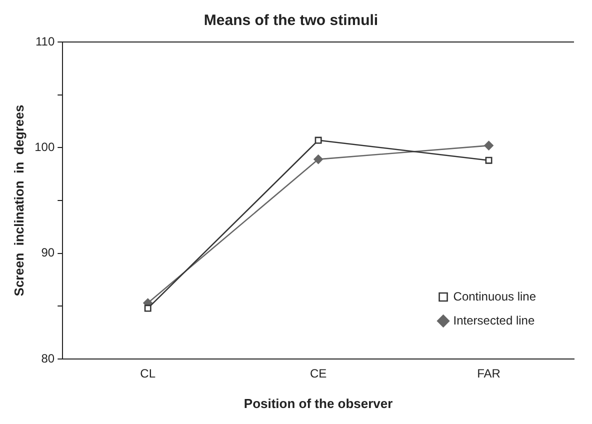  I want to click on y-tick-label: 80, so click(48, 358).